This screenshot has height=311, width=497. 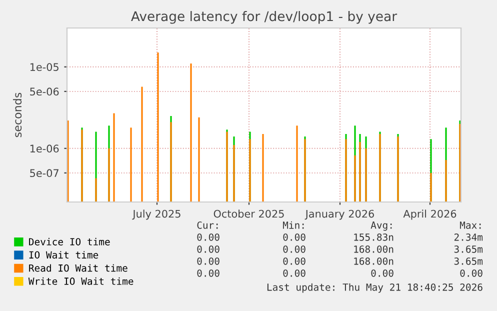 I want to click on legend-label: Write IO Wait time, so click(x=81, y=281).